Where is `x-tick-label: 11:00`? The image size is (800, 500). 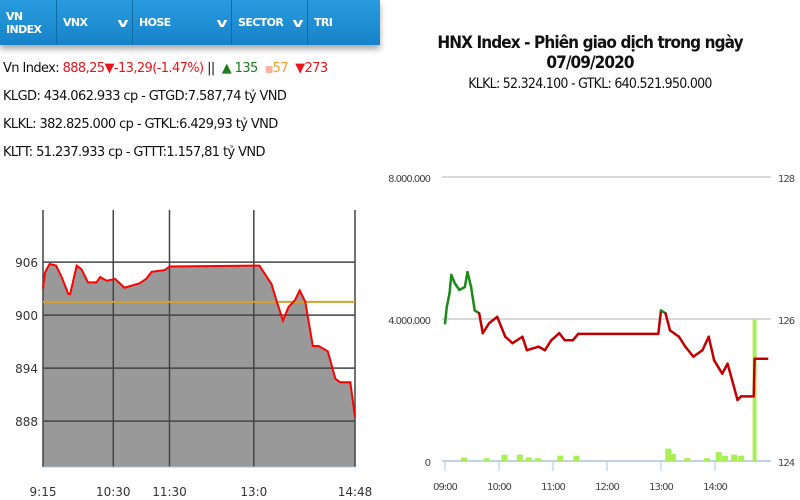 x-tick-label: 11:00 is located at coordinates (553, 487).